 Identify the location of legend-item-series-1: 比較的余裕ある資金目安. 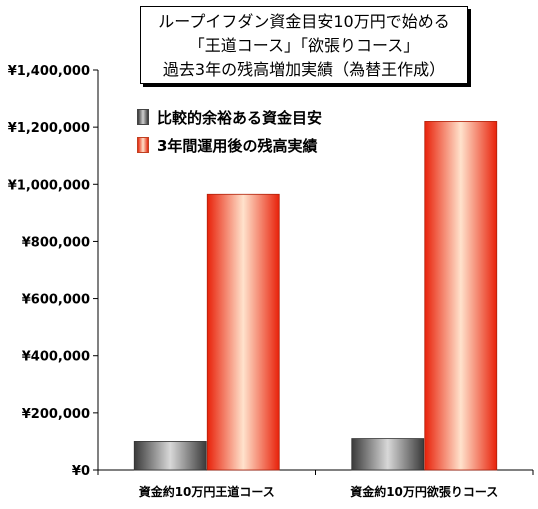
(229, 118).